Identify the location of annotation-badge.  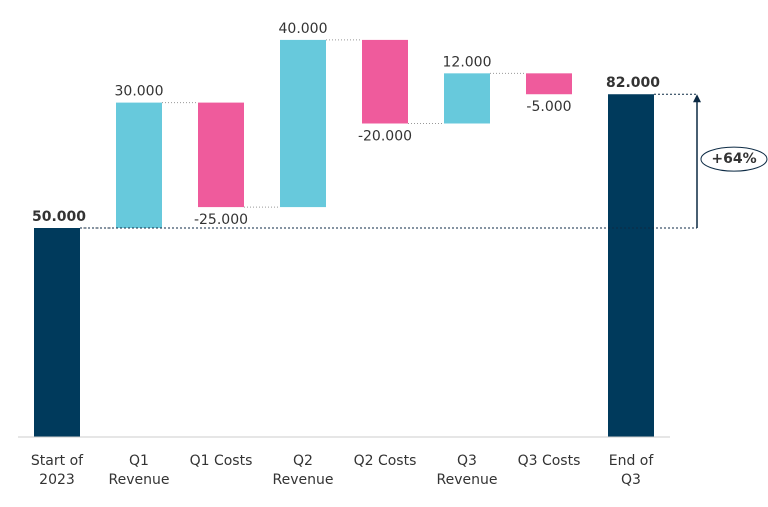
(734, 159).